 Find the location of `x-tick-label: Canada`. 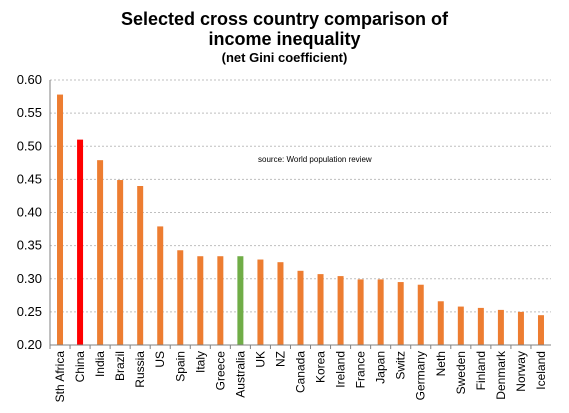

x-tick-label: Canada is located at coordinates (301, 372).